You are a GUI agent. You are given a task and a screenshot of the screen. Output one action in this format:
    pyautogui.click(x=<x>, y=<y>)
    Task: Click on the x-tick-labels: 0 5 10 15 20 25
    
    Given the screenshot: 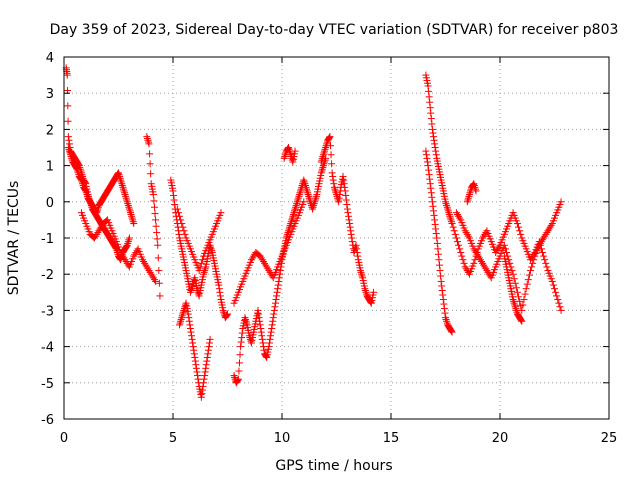 What is the action you would take?
    pyautogui.click(x=338, y=438)
    